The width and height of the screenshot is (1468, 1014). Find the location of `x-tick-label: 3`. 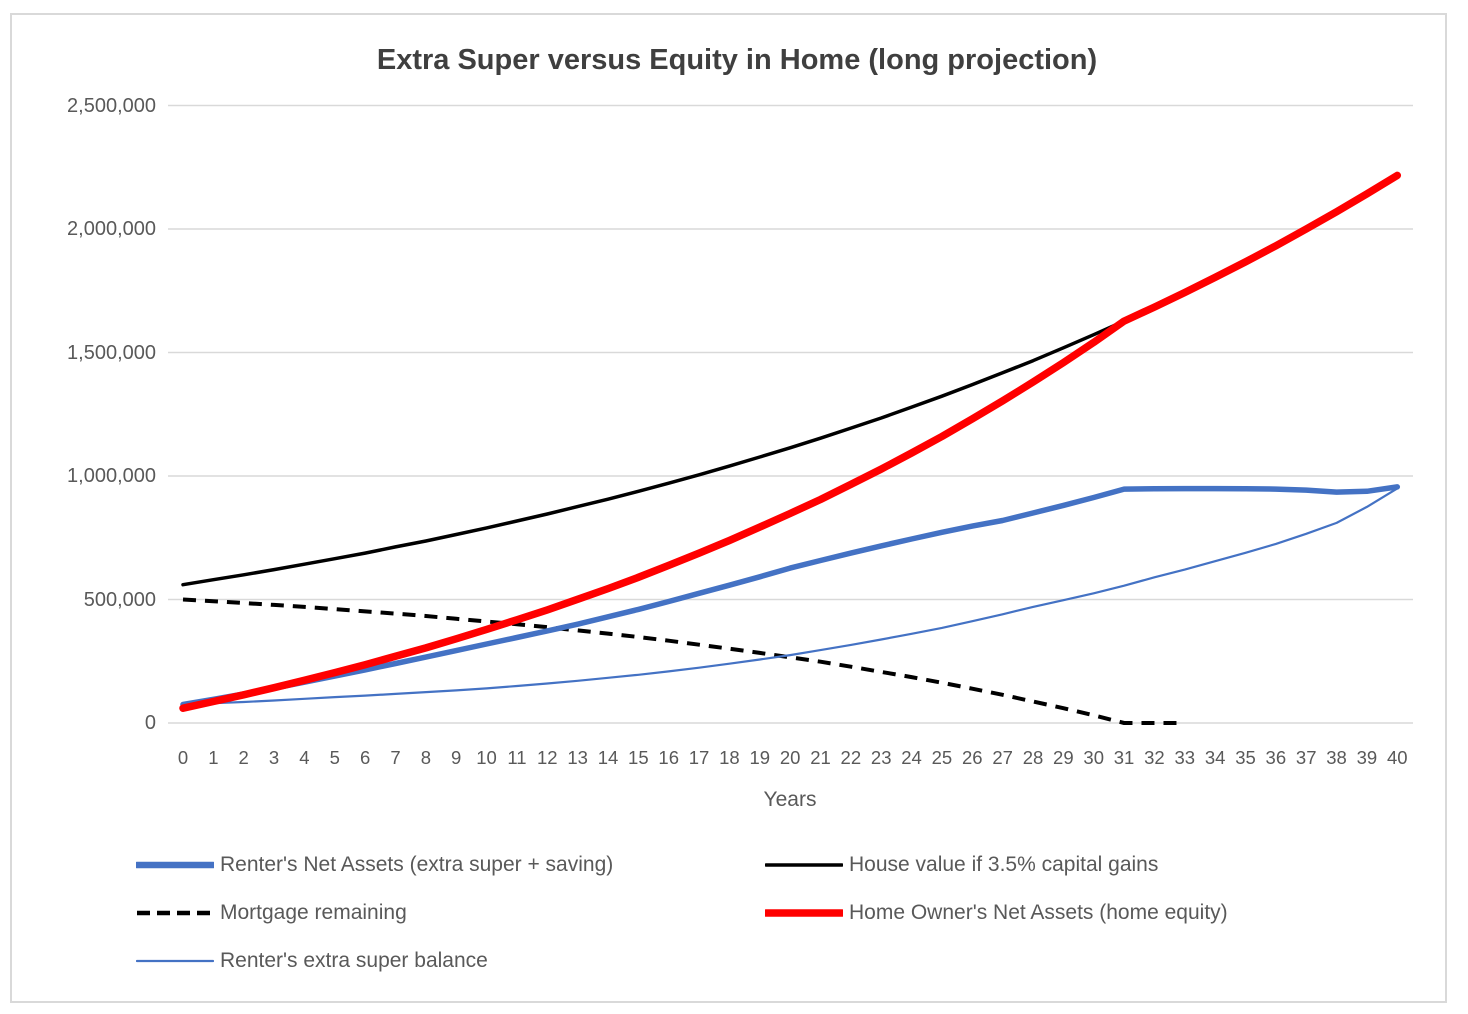

x-tick-label: 3 is located at coordinates (274, 757).